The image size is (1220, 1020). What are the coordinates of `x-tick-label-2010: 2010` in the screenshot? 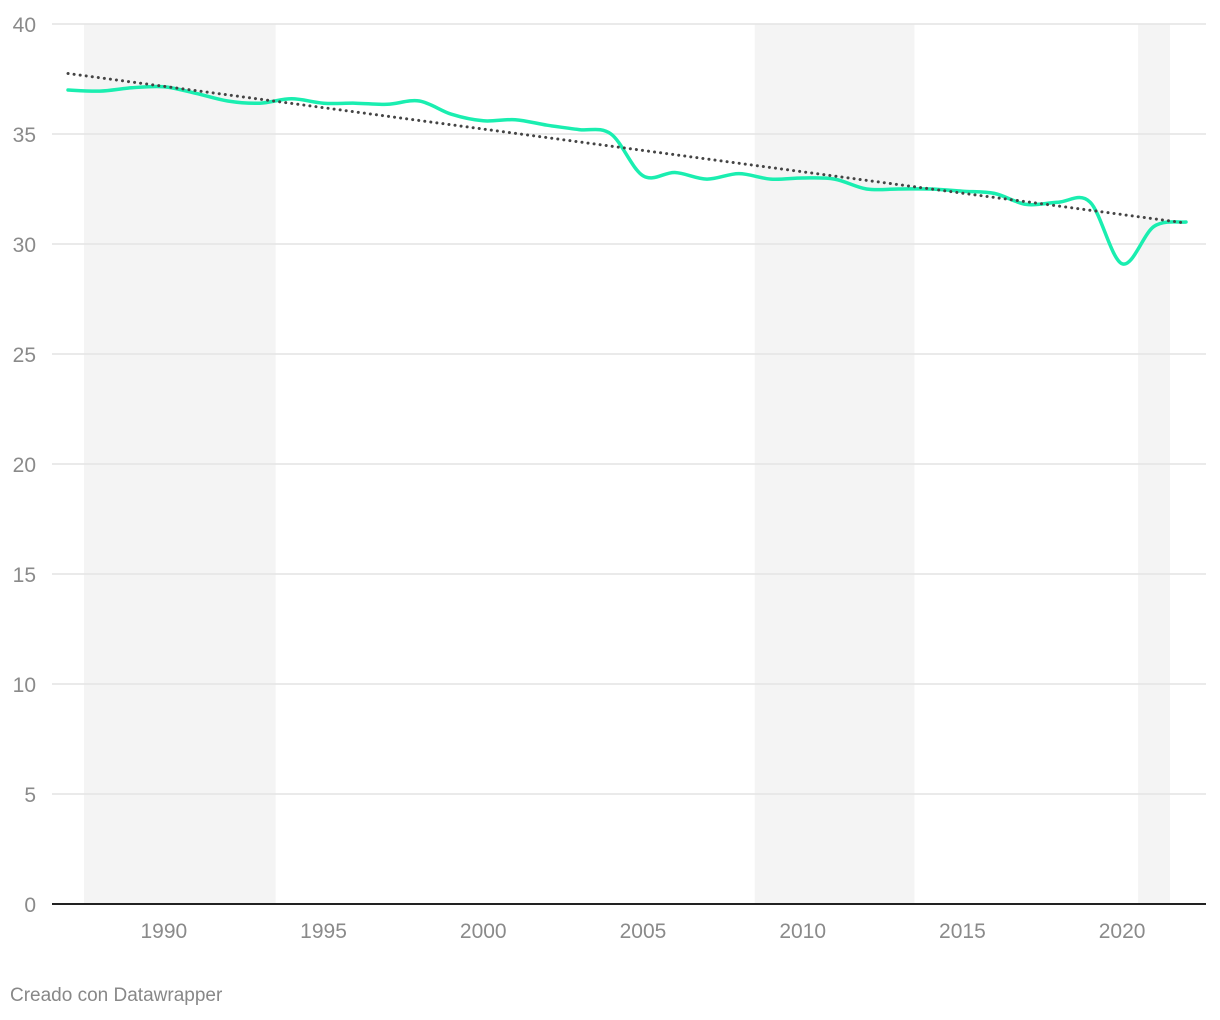 It's located at (802, 931).